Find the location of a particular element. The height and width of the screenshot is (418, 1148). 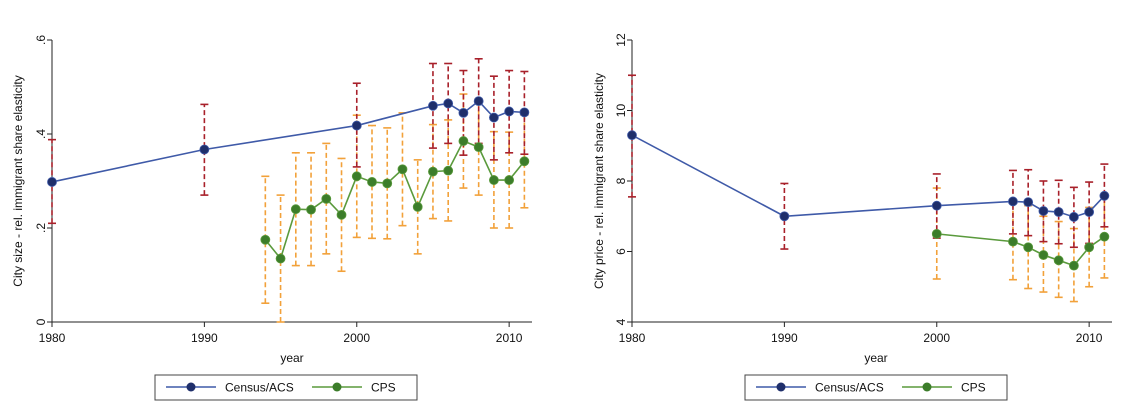

y-ticks: 0 .2 .4 .6 is located at coordinates (43, 180).